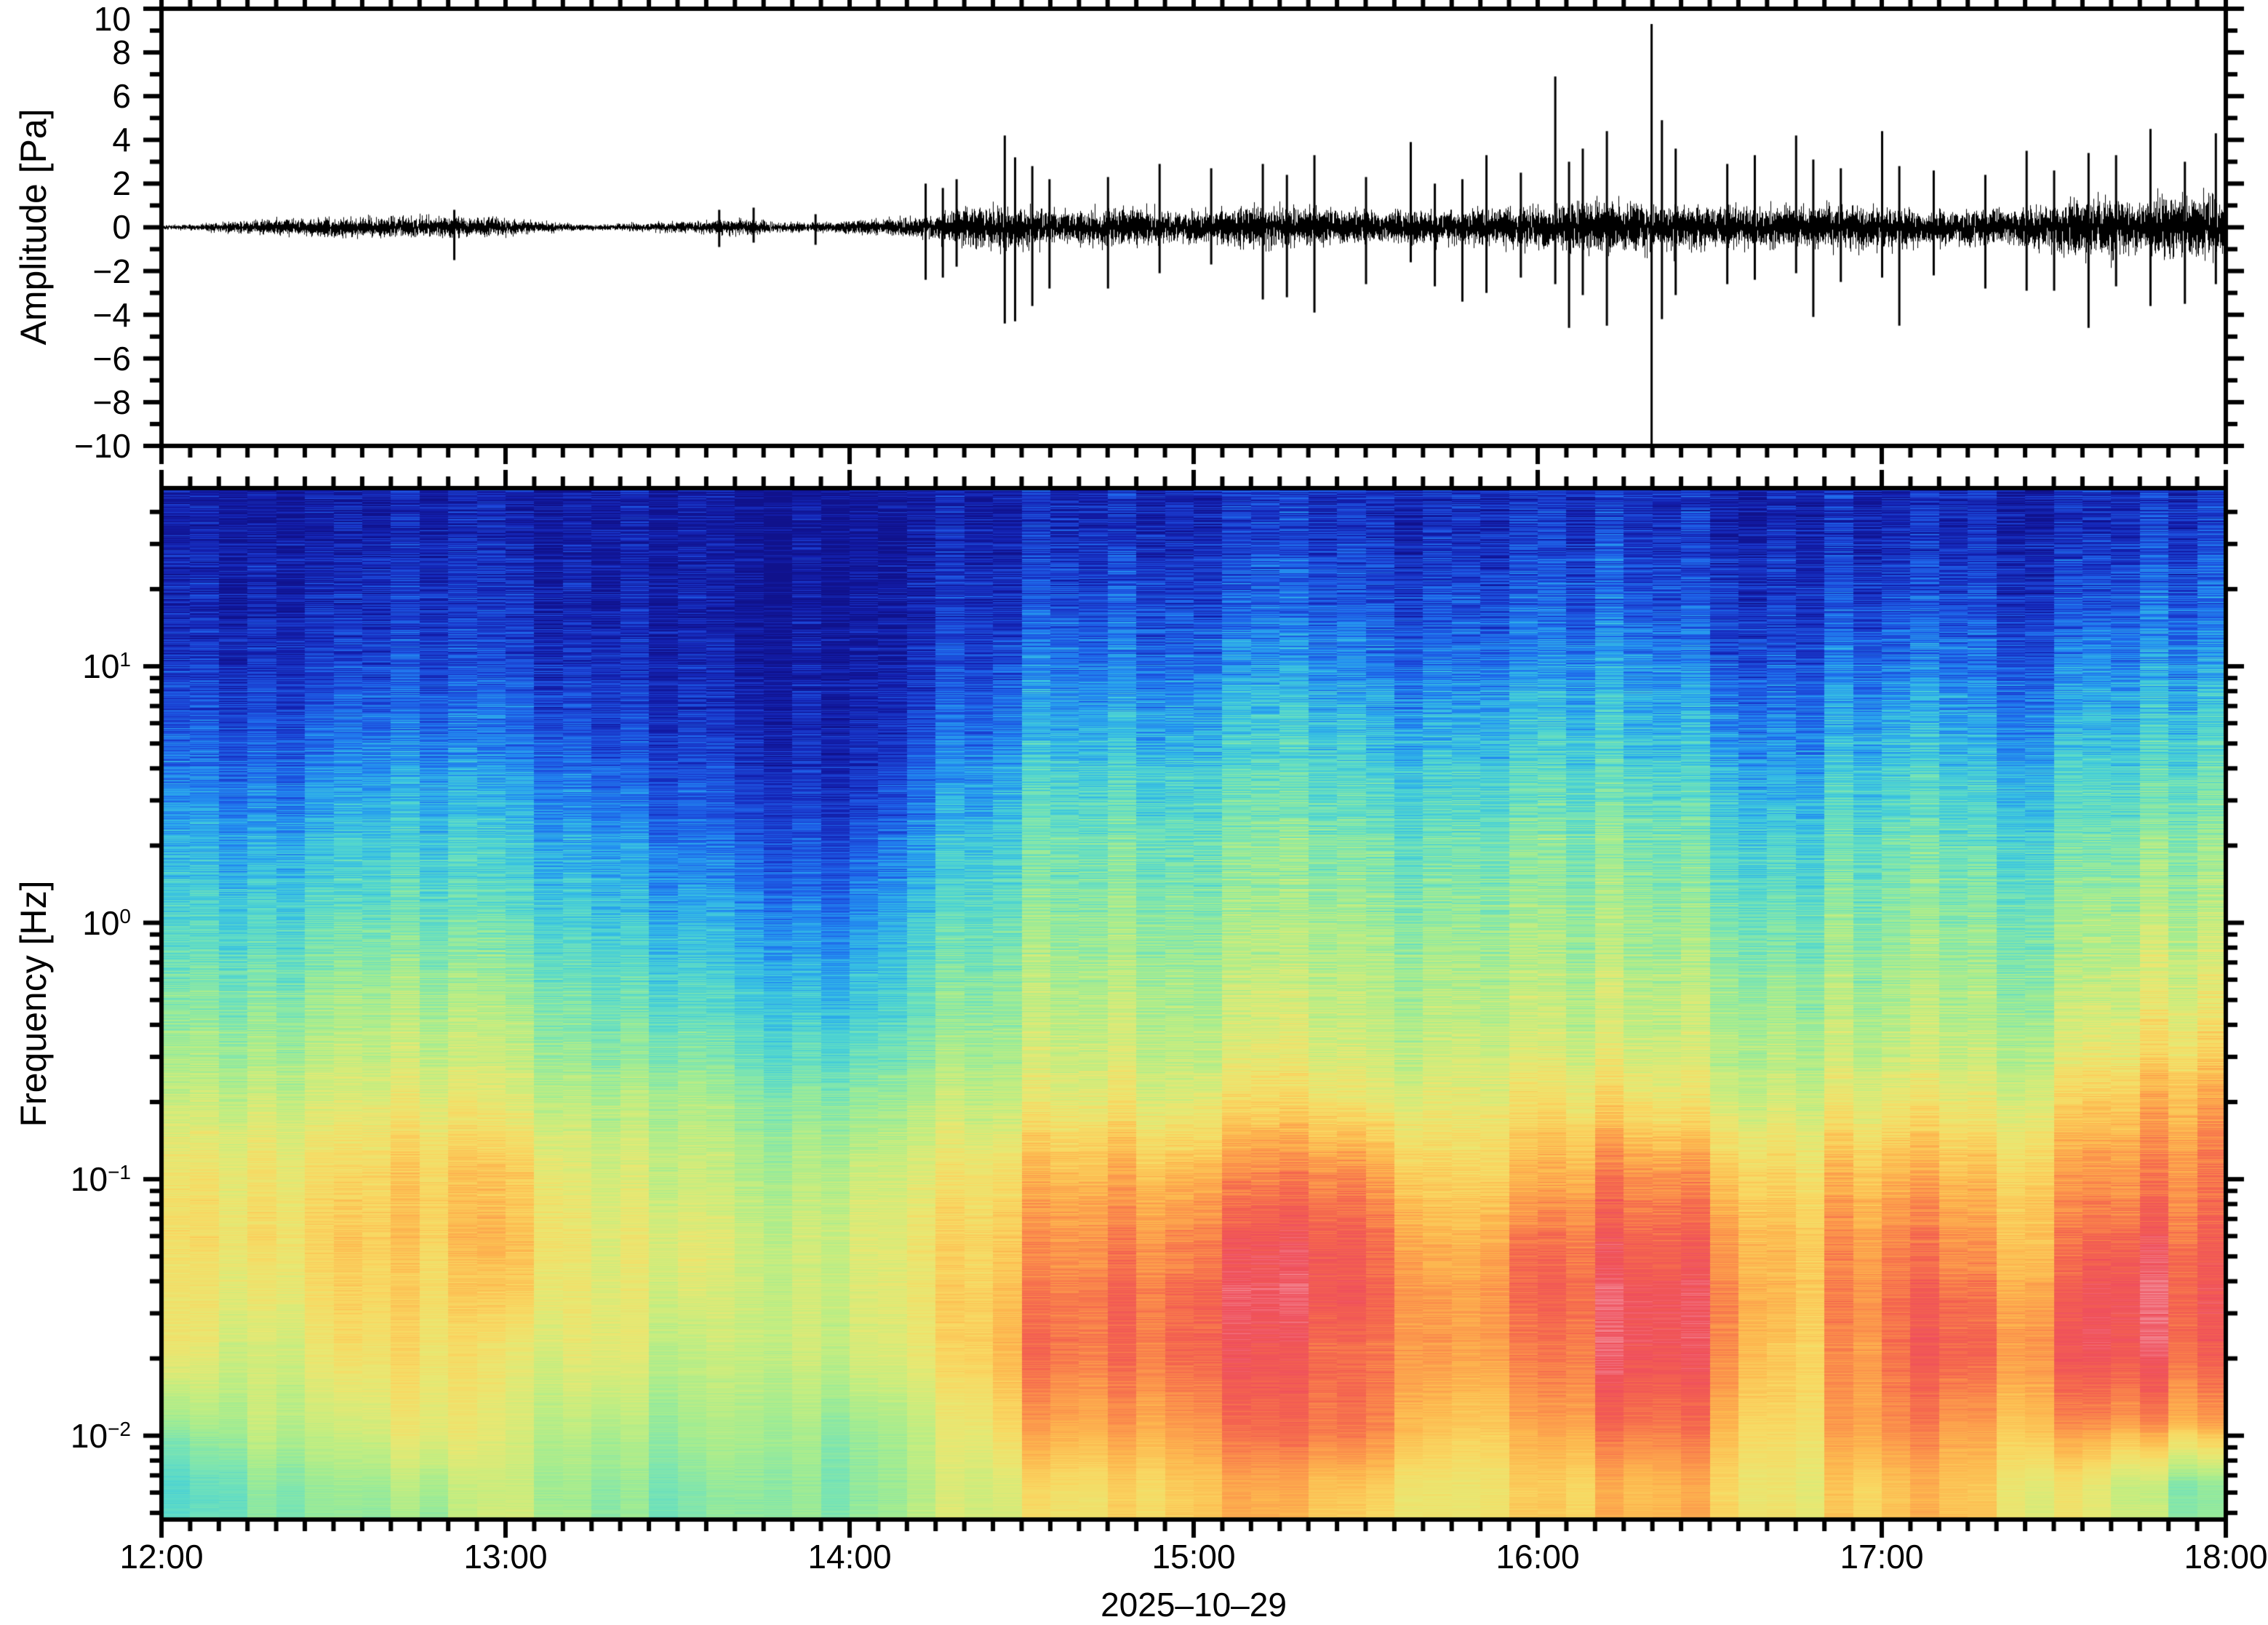  Describe the element at coordinates (121, 183) in the screenshot. I see `amp-tick-label: 2` at that location.